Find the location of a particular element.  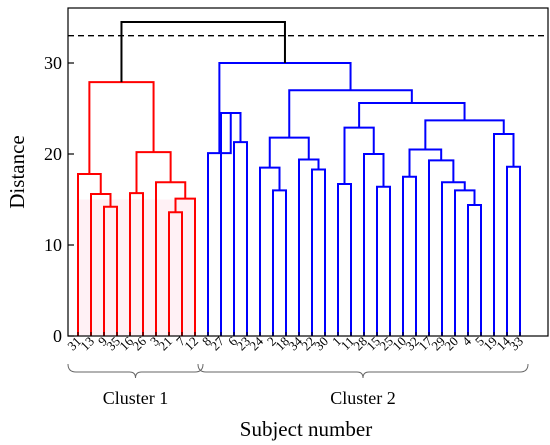

y-tick-label-20: 20 is located at coordinates (53, 154).